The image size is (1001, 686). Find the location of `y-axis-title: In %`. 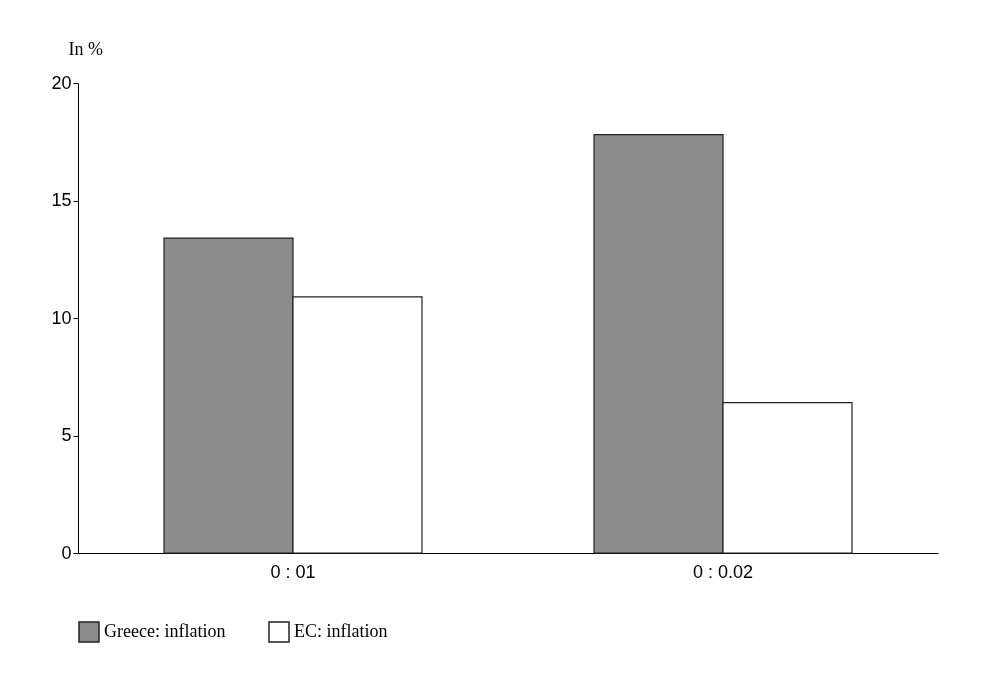

y-axis-title: In % is located at coordinates (85, 48).